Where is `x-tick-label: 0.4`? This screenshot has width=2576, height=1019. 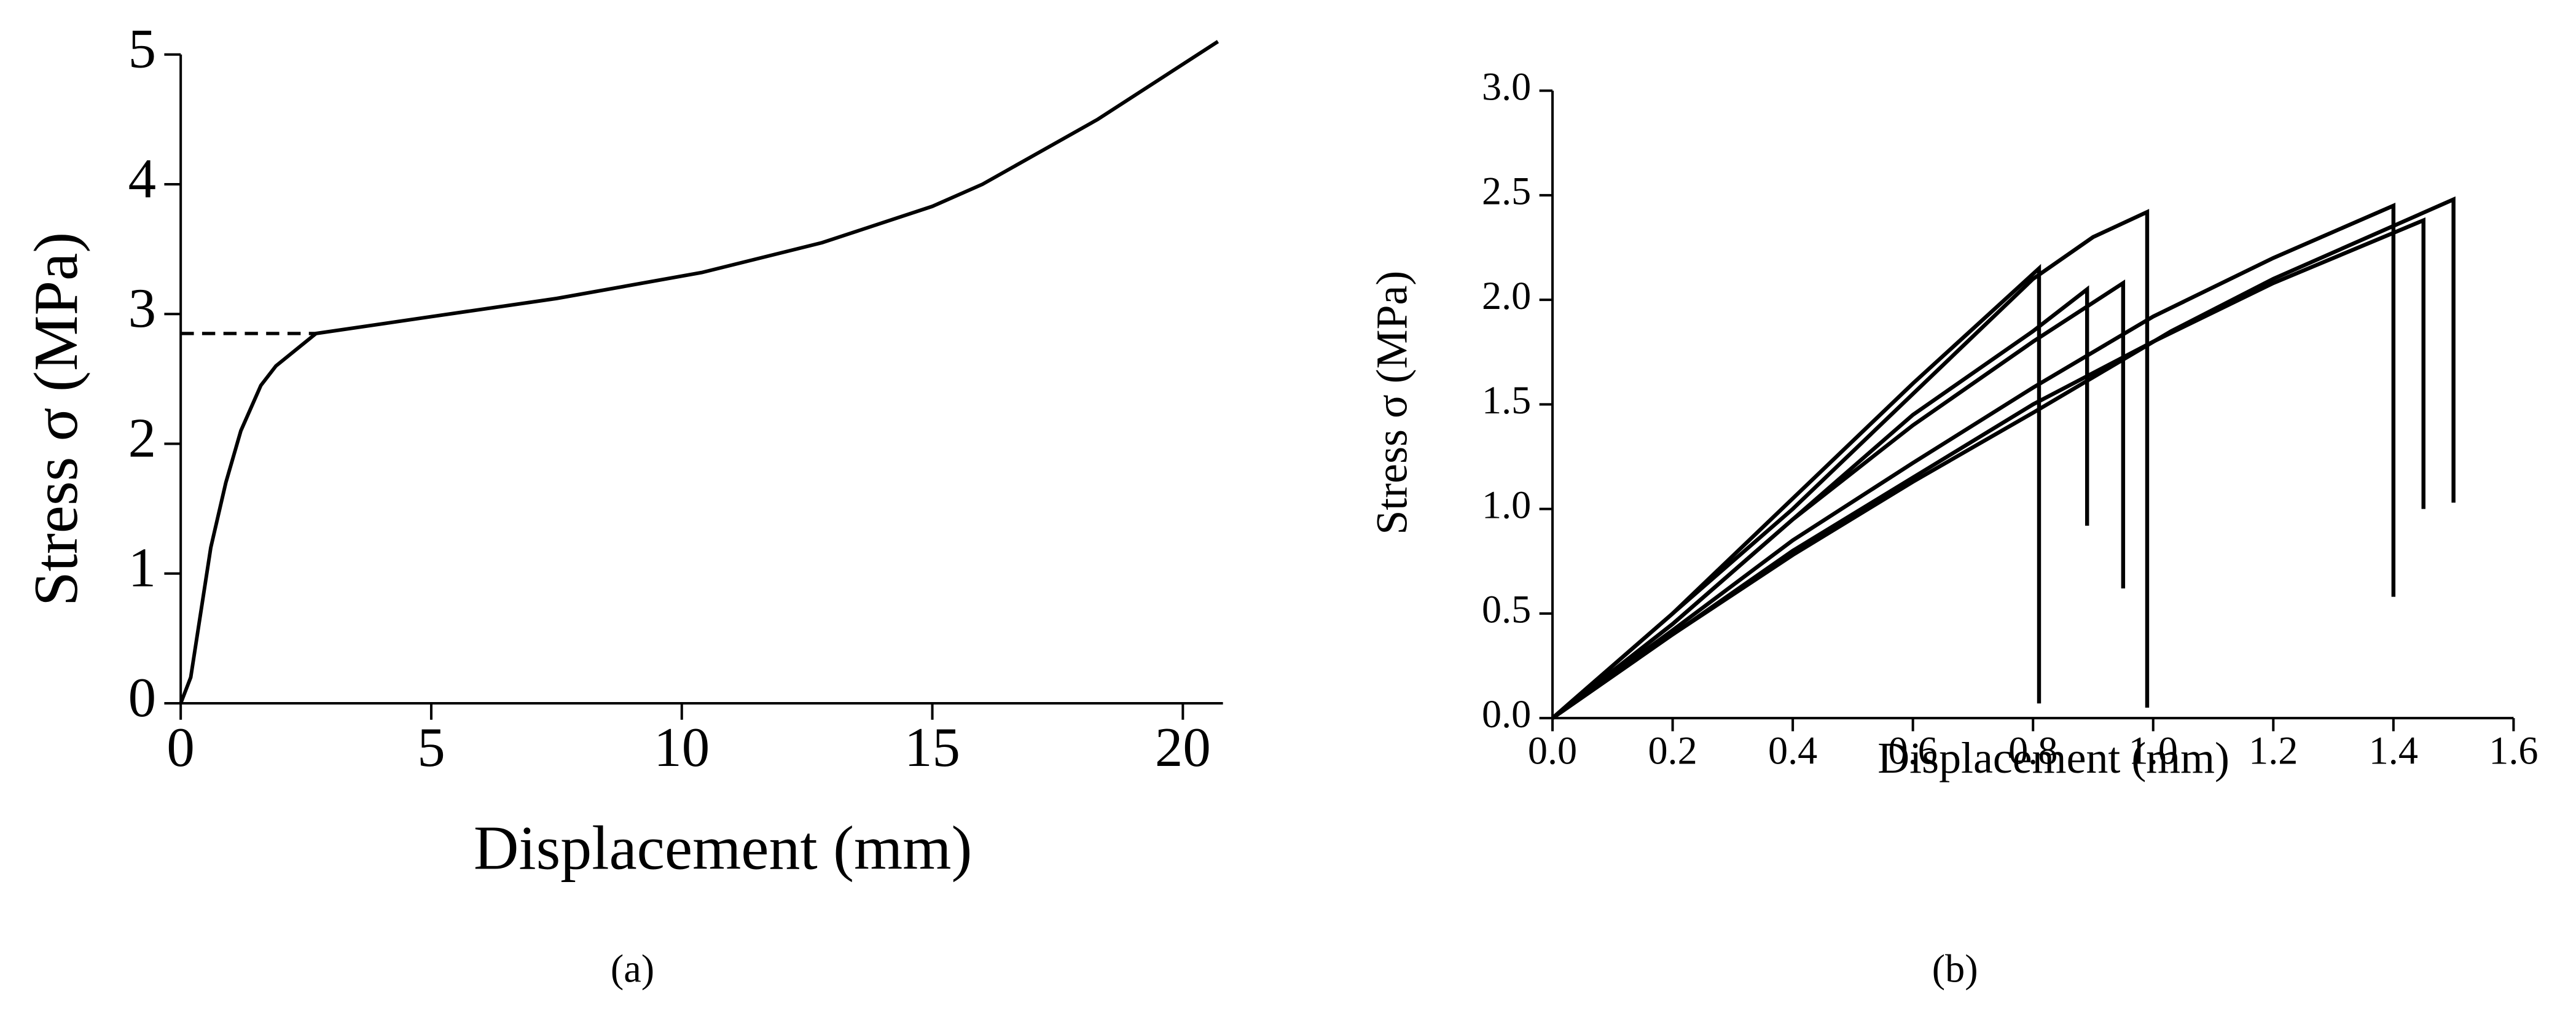 x-tick-label: 0.4 is located at coordinates (1792, 751).